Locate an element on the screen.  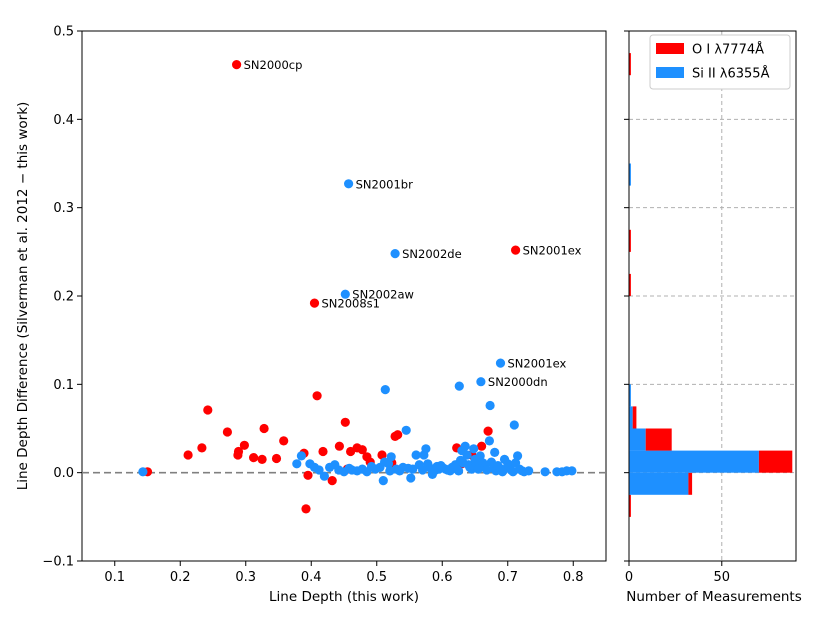
scatter-y-tick-label: 0.0 is located at coordinates (63, 473).